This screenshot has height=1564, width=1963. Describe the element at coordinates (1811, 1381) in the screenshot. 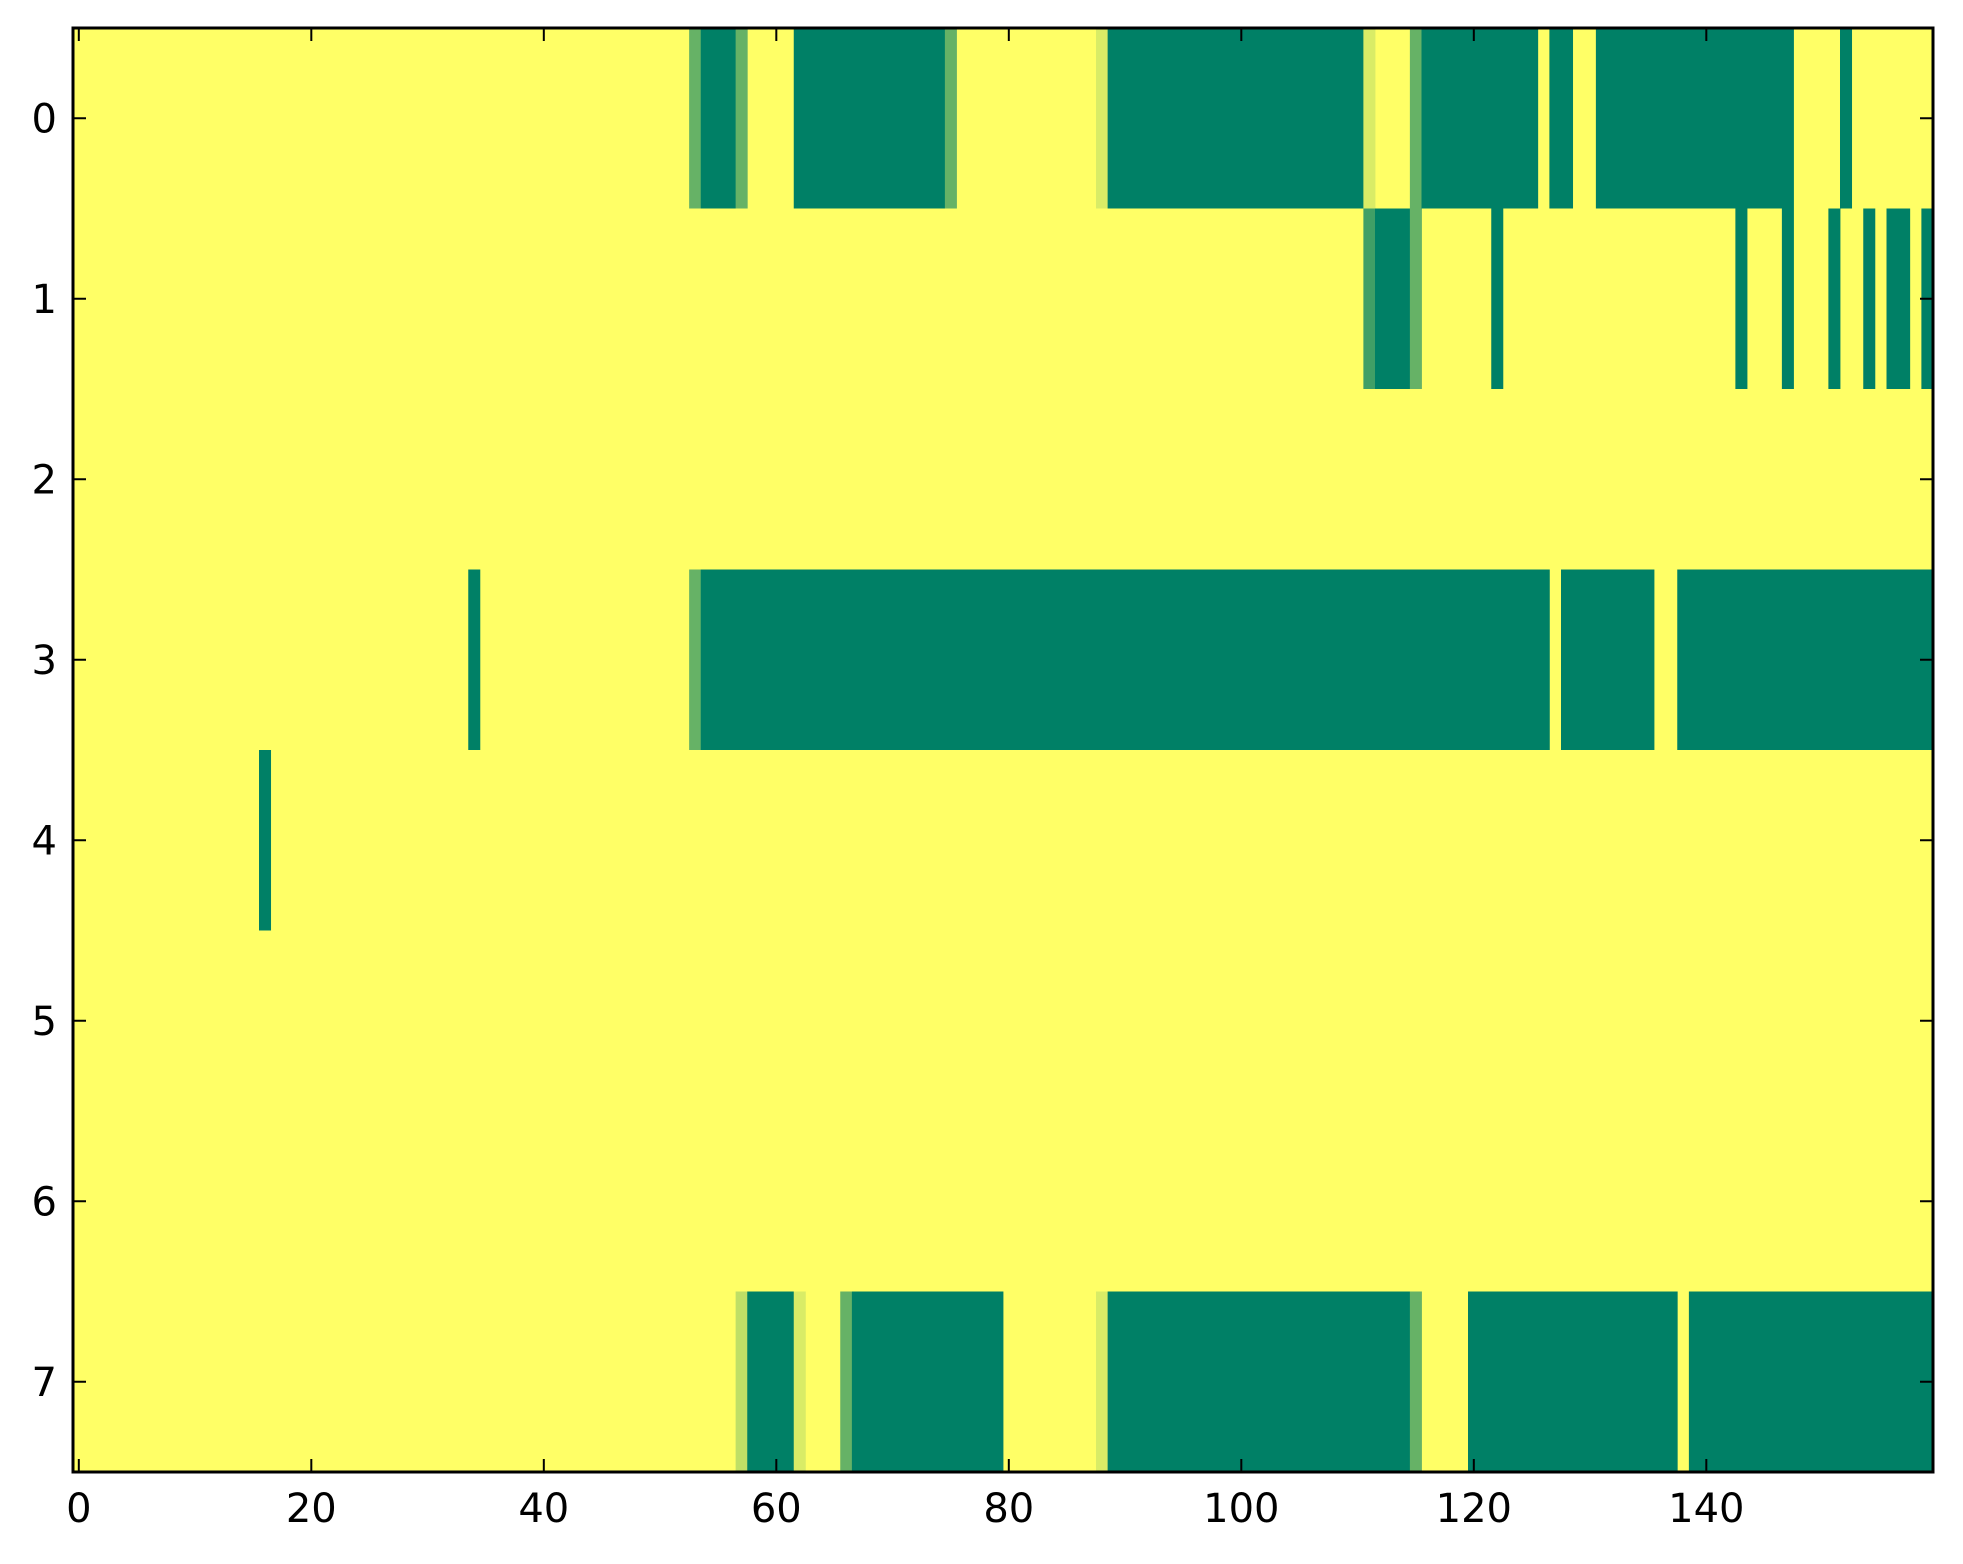

I see `heatmap-cell-row7-x139` at that location.